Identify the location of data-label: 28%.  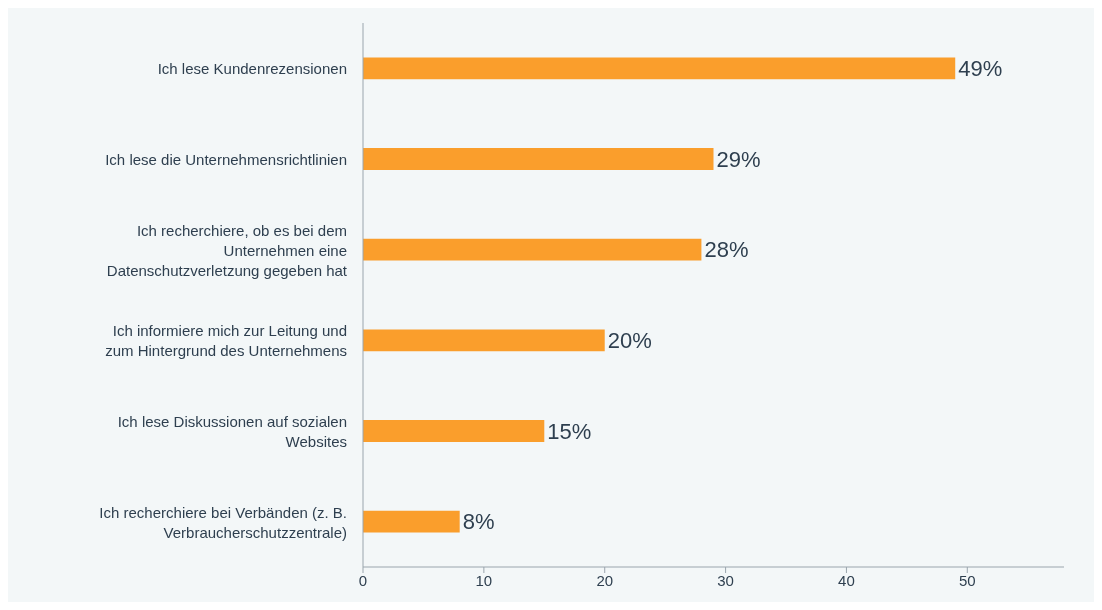
(726, 250).